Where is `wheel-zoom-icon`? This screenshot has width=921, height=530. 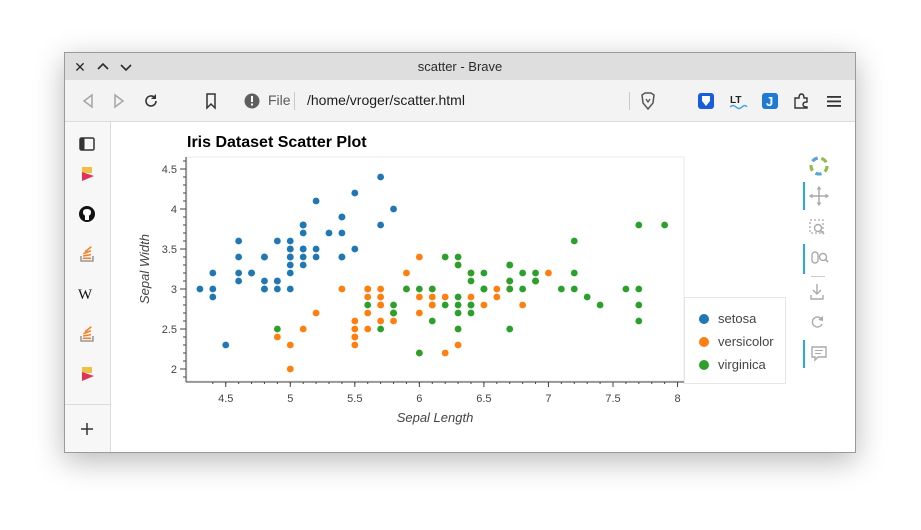
wheel-zoom-icon is located at coordinates (819, 259).